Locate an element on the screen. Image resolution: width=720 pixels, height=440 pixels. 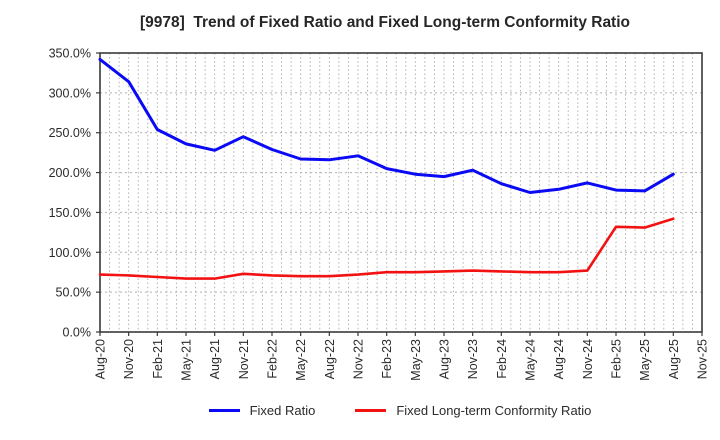
x-tick-label: Aug-23 is located at coordinates (445, 359).